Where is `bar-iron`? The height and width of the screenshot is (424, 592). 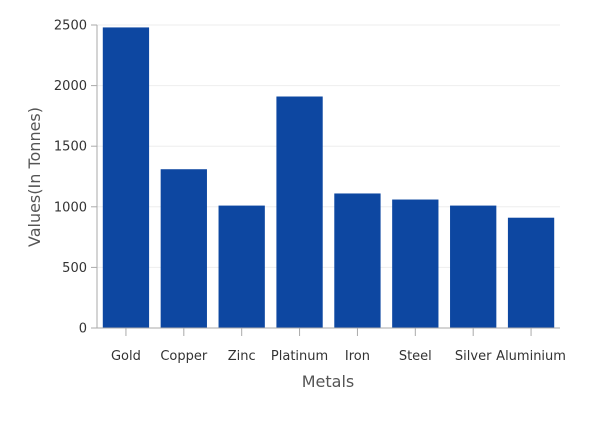
bar-iron is located at coordinates (357, 260).